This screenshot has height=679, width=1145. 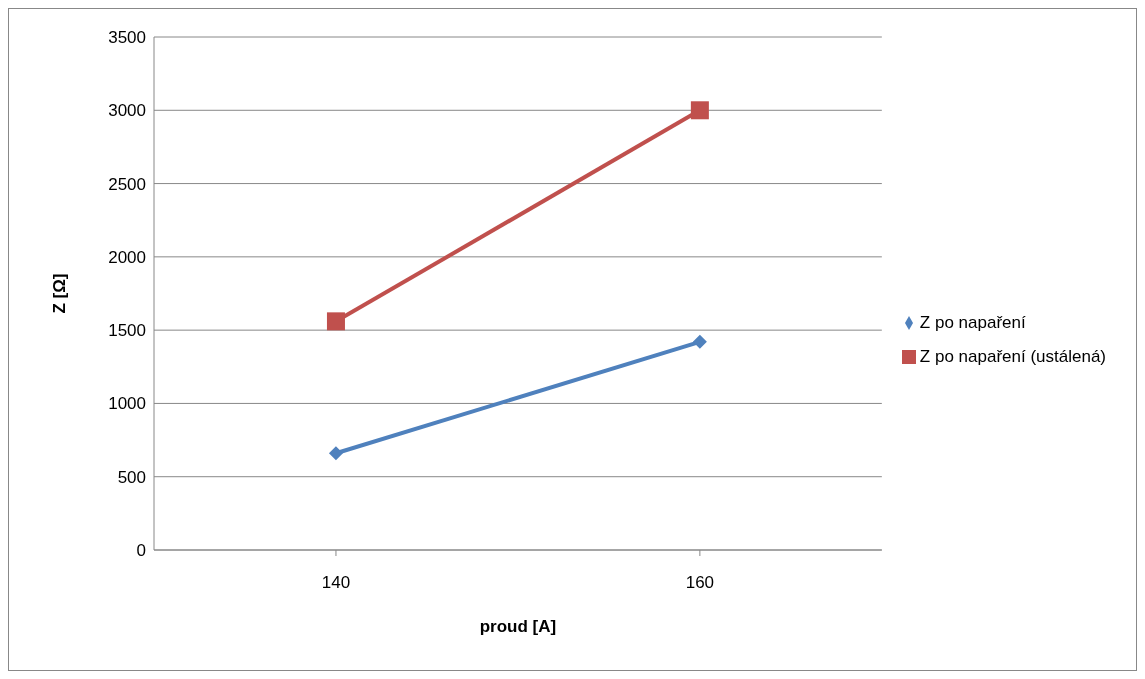 I want to click on y-tick-label: 3500, so click(x=127, y=38).